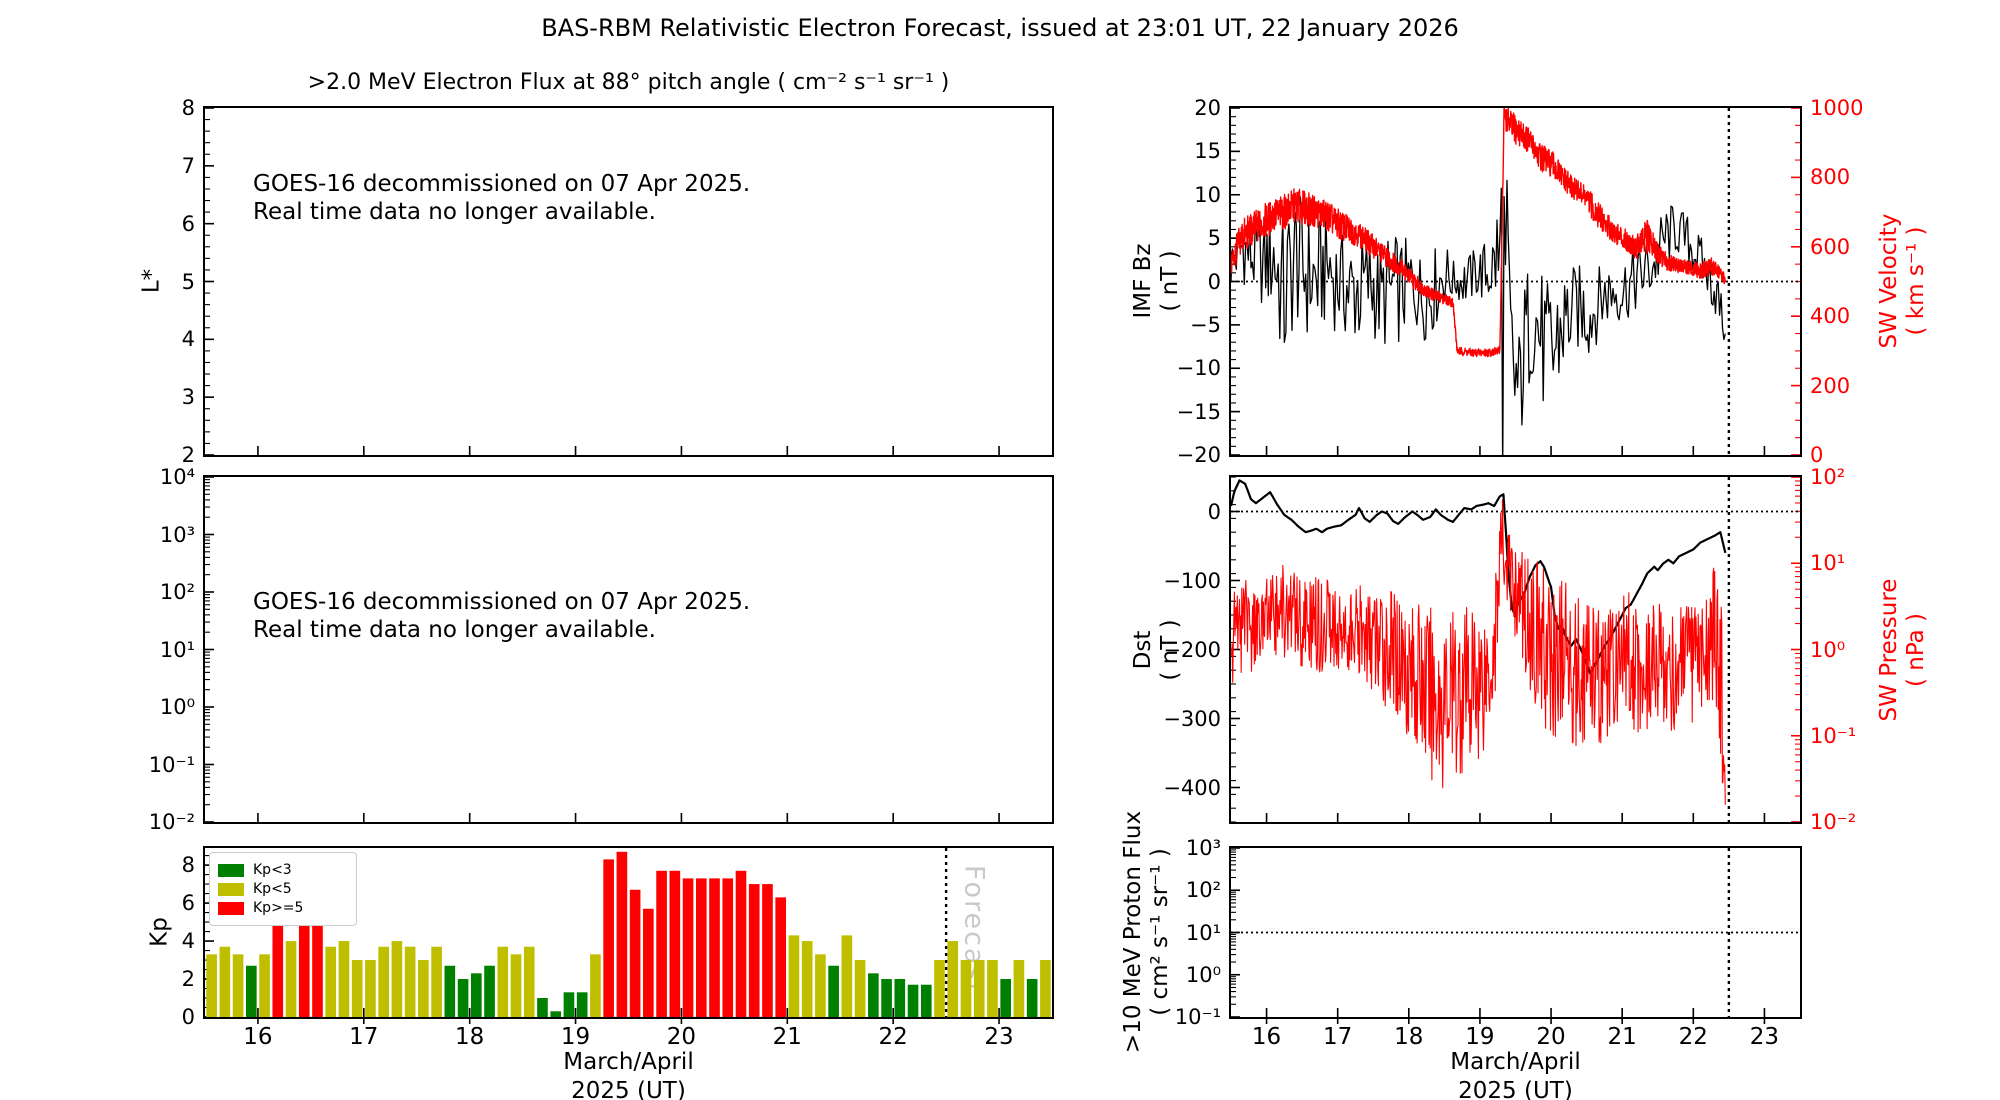 Image resolution: width=2000 pixels, height=1100 pixels. I want to click on tick-label: −300, so click(1192, 718).